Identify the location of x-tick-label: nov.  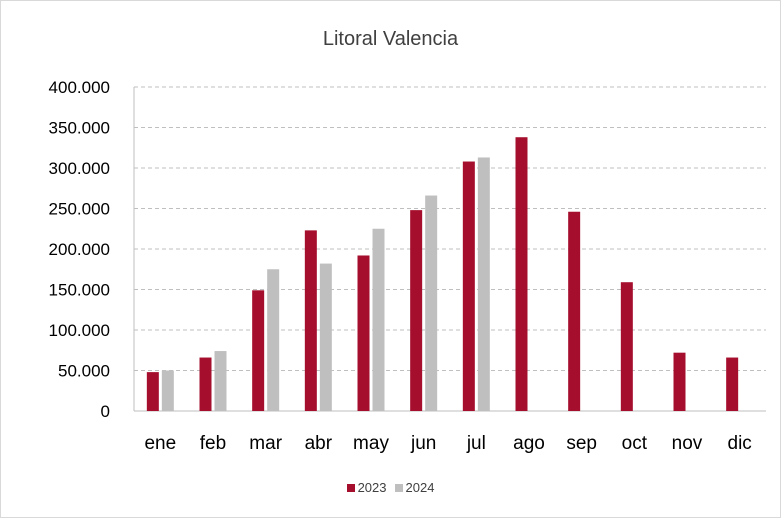
(687, 443).